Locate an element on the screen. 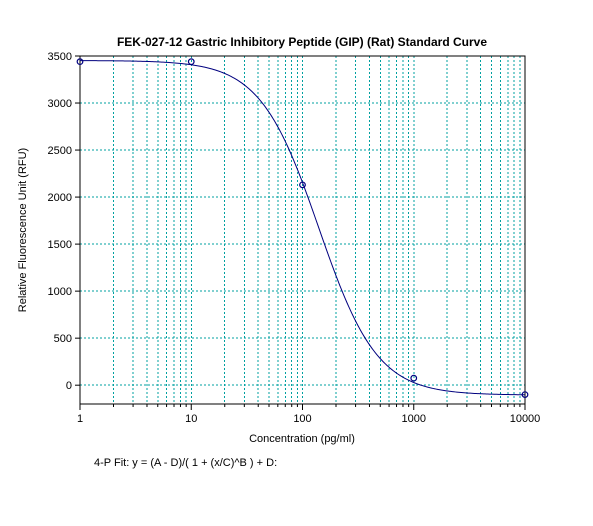 This screenshot has width=593, height=526. x-tick-label: 10000 is located at coordinates (525, 419).